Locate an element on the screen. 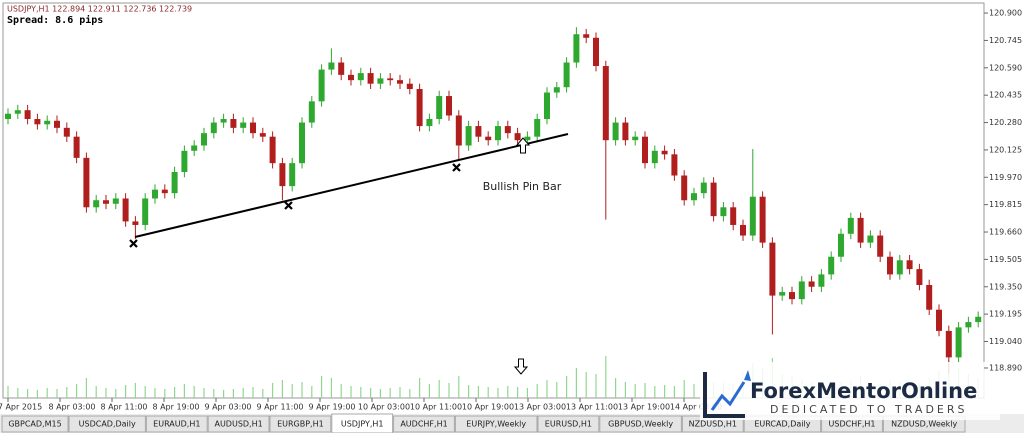  y-tick-label: 120.280 is located at coordinates (1005, 122).